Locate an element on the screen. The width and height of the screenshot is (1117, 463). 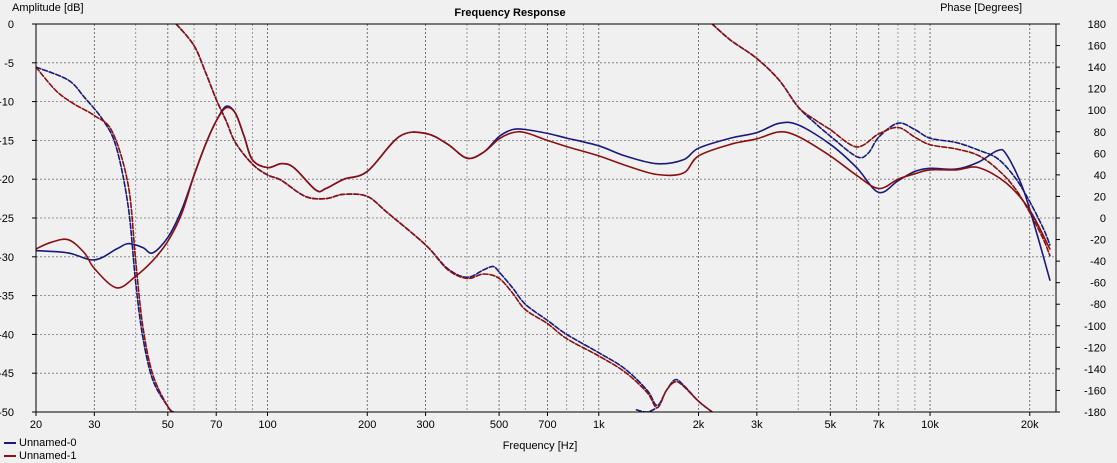
y-left-tick-label: -5 is located at coordinates (9, 64).